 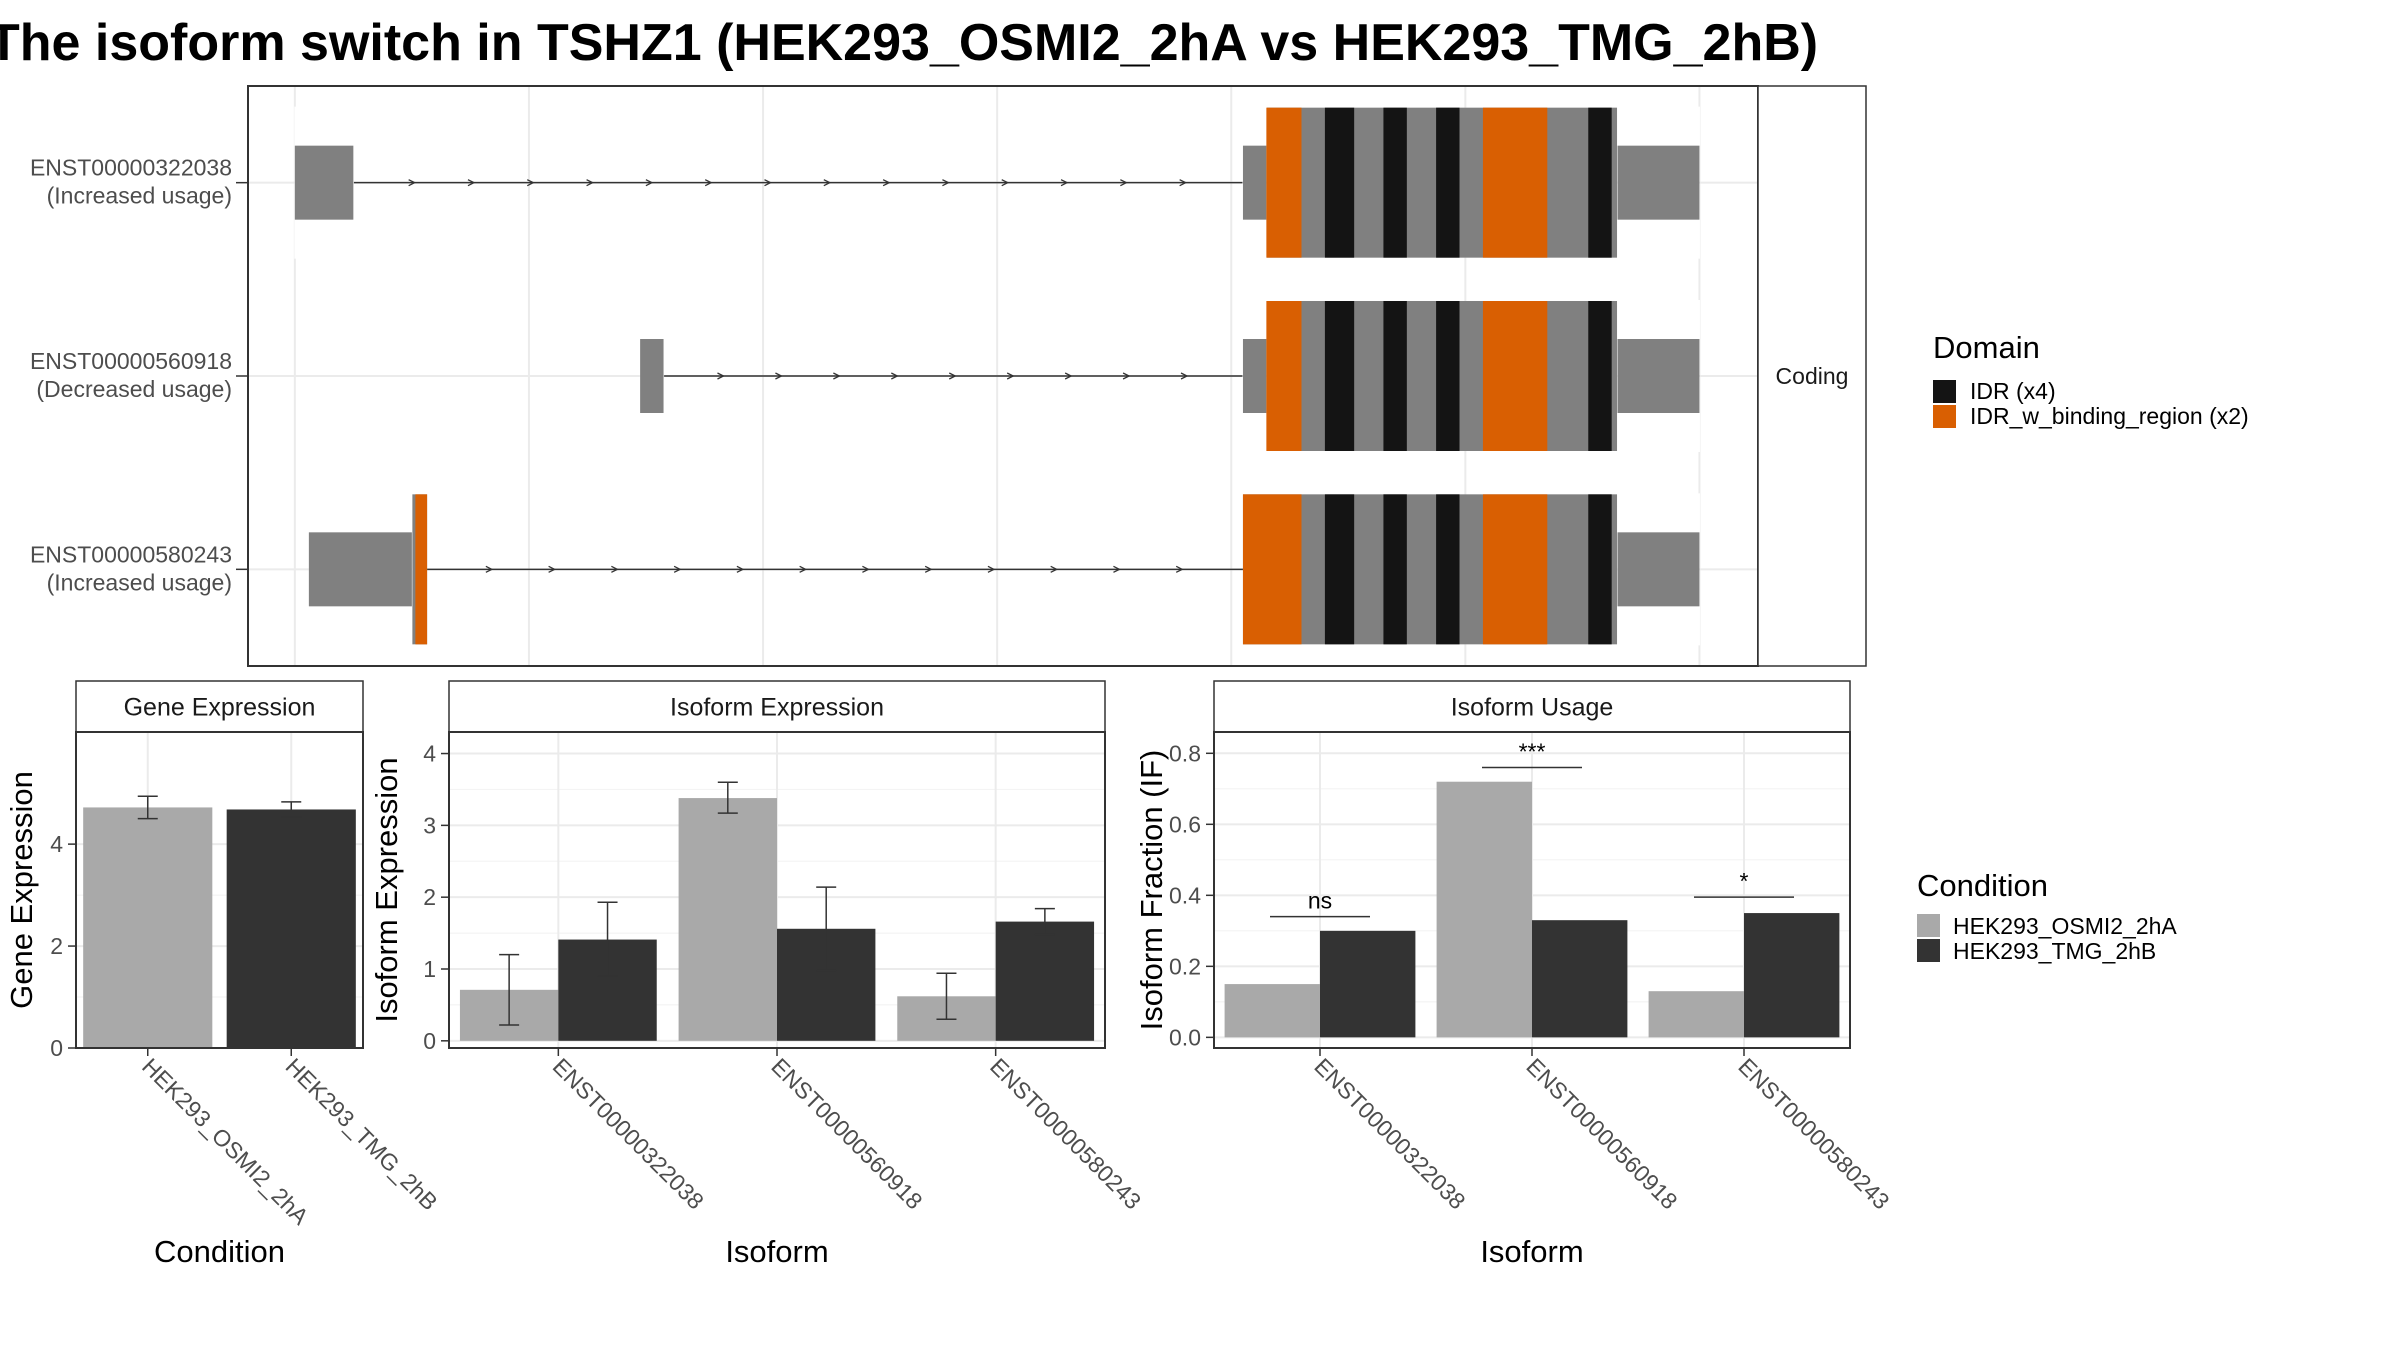 What do you see at coordinates (131, 361) in the screenshot?
I see `transcript-label: ENST00000560918` at bounding box center [131, 361].